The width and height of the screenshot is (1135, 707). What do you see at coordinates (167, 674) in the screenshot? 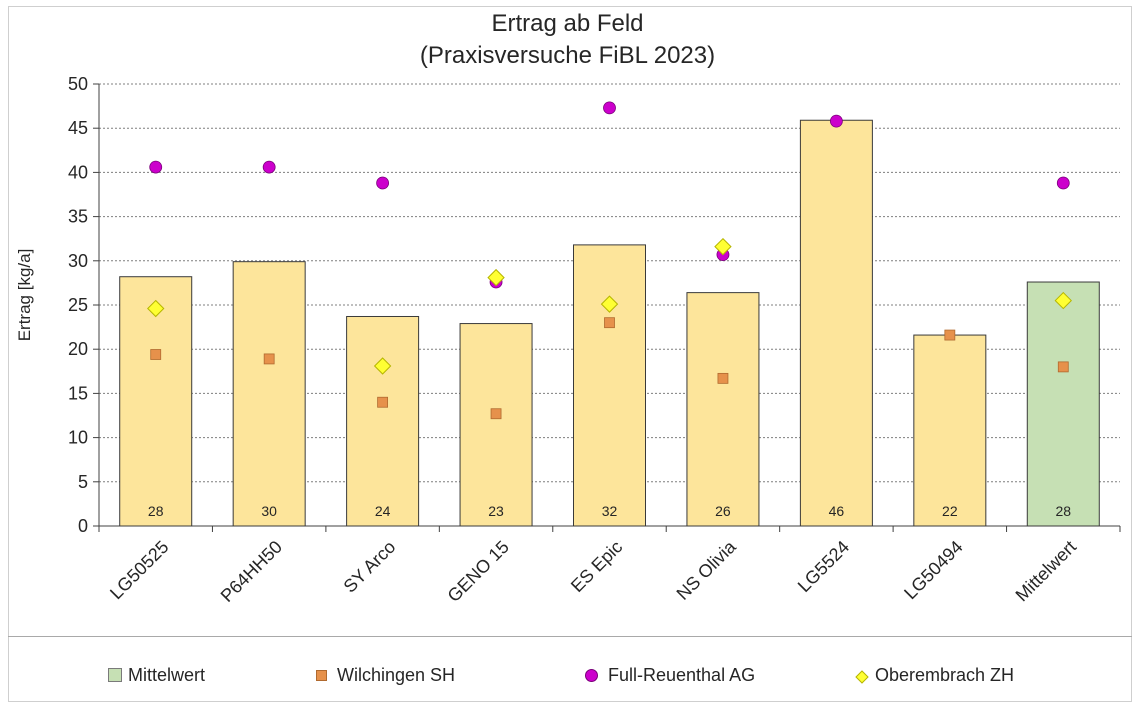
I see `legend-label: Mittelwert` at bounding box center [167, 674].